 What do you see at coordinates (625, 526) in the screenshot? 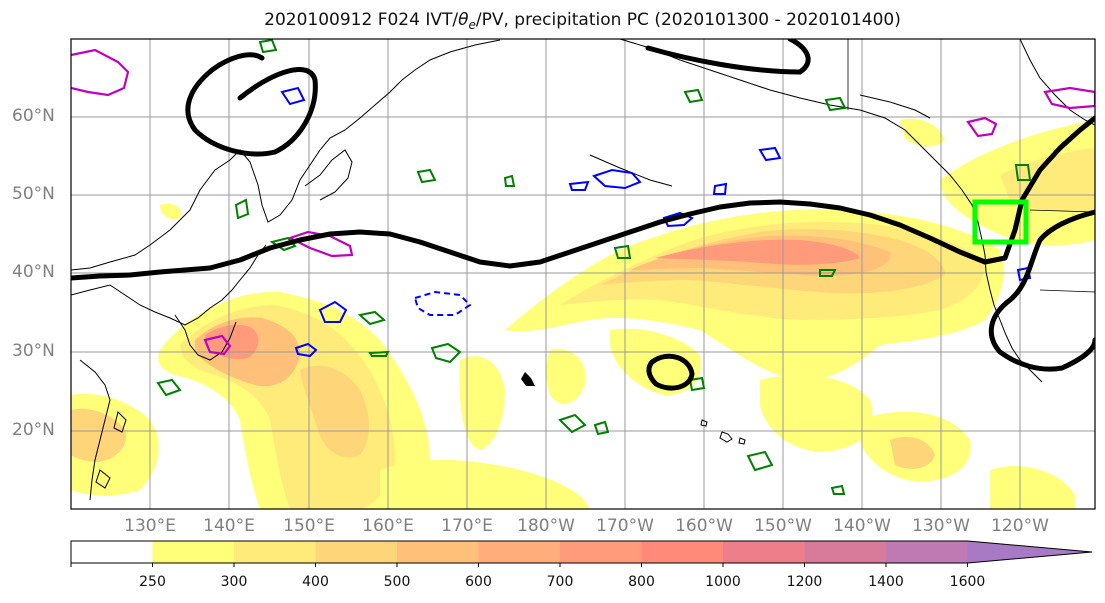
I see `lon-label-170w: 170°W` at bounding box center [625, 526].